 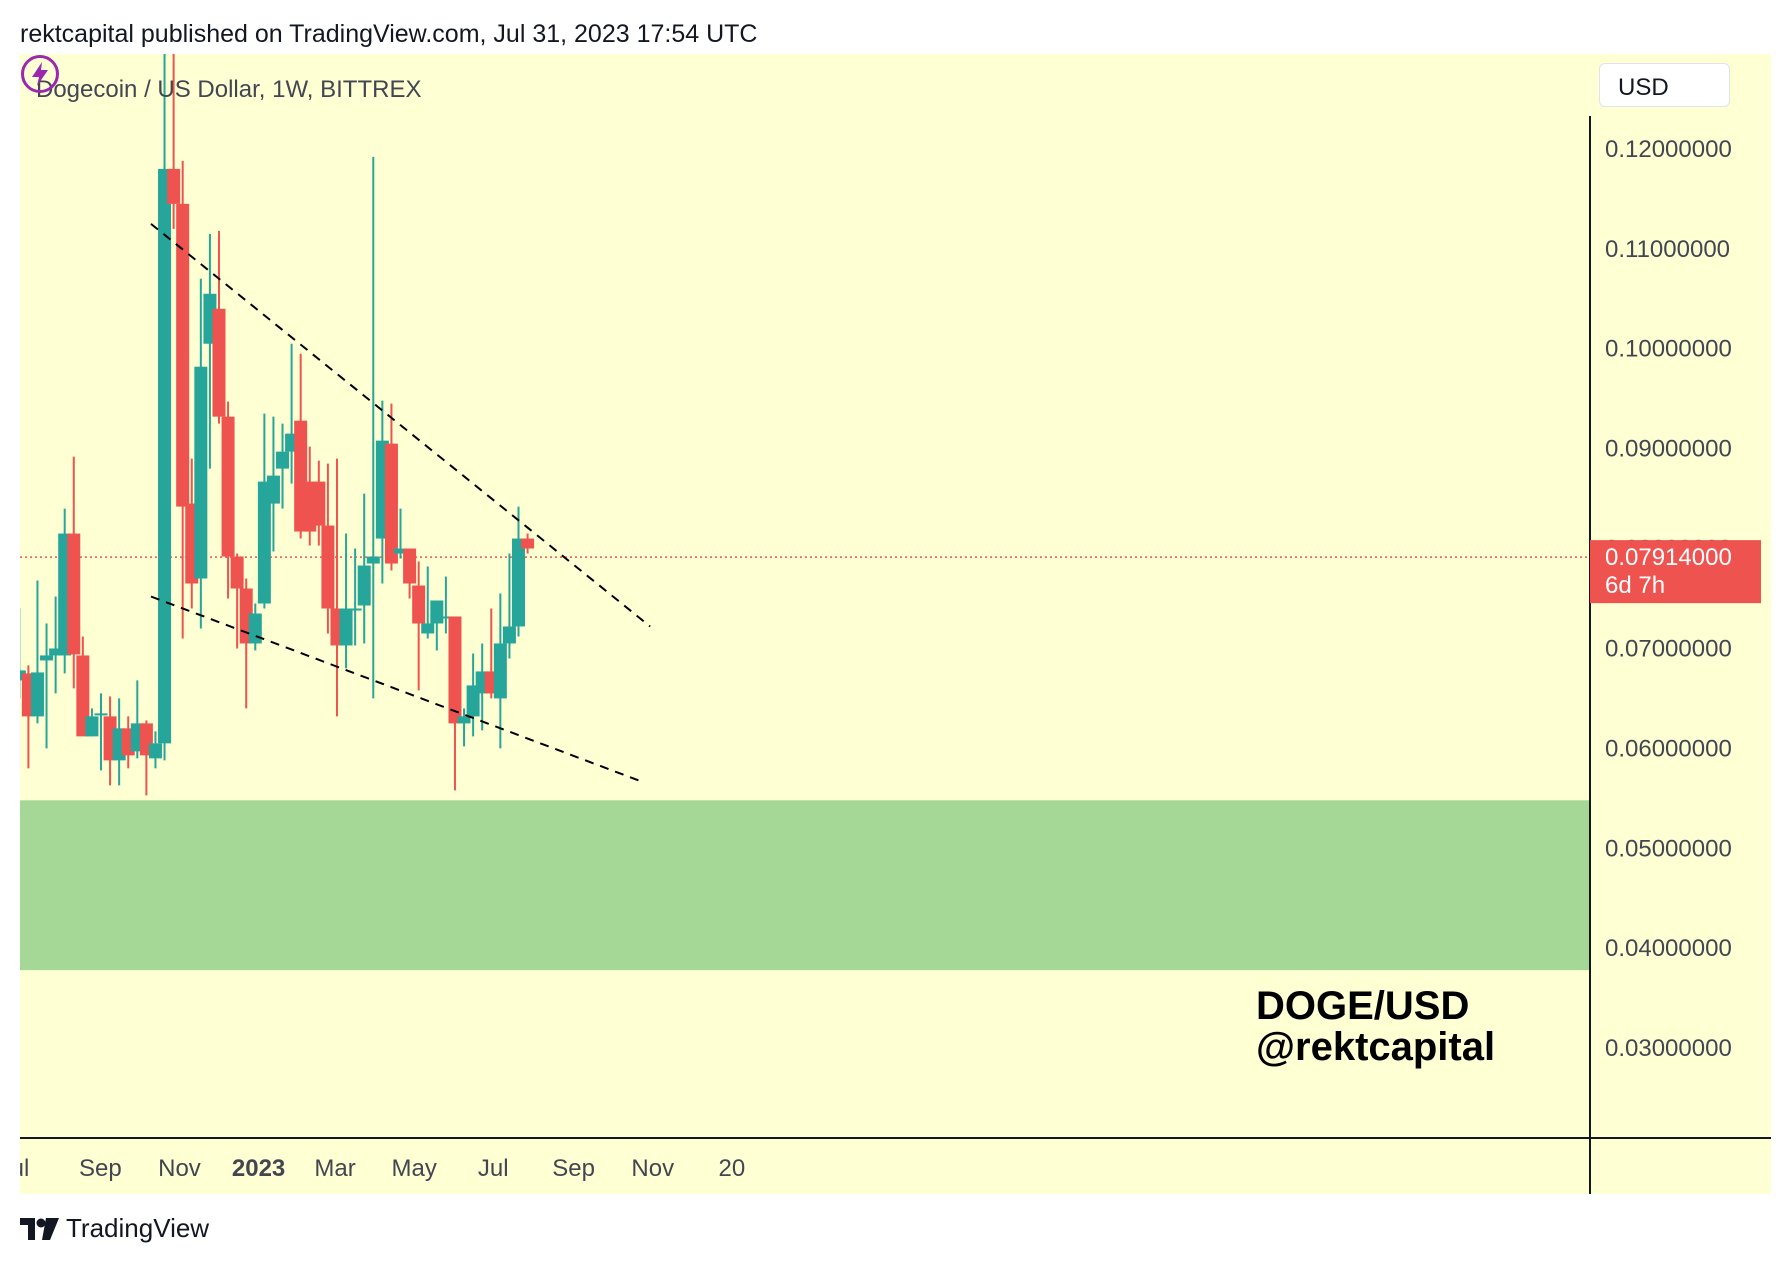 I want to click on trendline-lower, so click(x=396, y=689).